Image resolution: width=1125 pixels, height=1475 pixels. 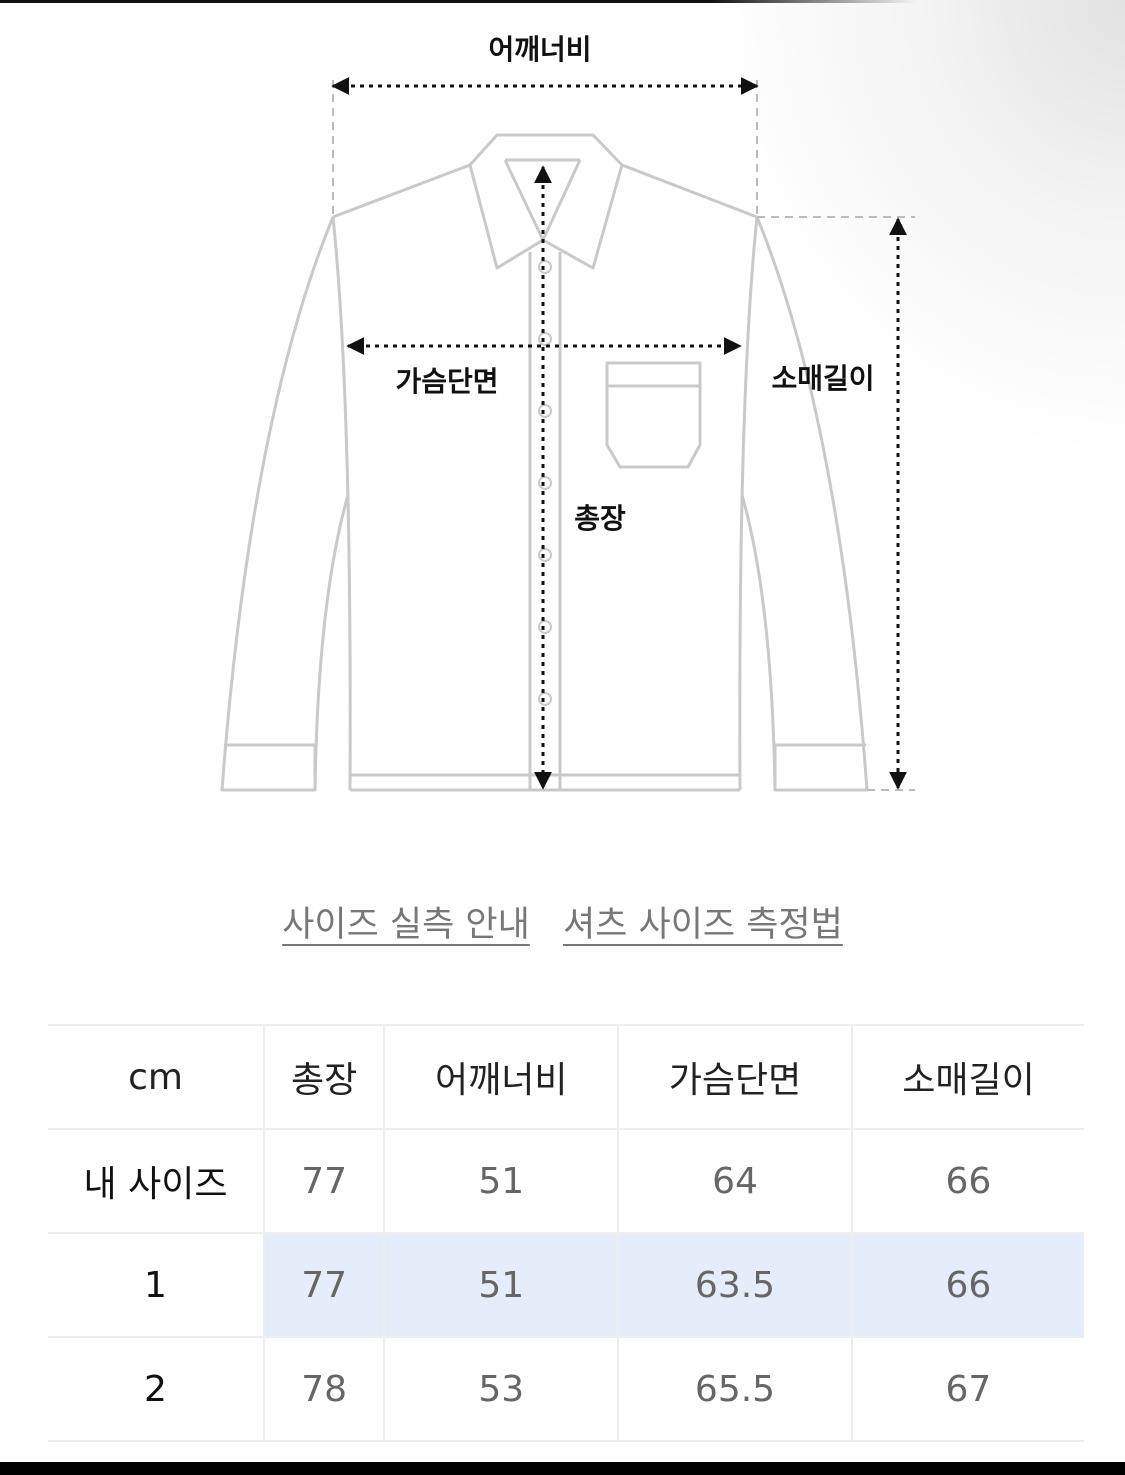 I want to click on header-cell: cm, so click(x=156, y=1077).